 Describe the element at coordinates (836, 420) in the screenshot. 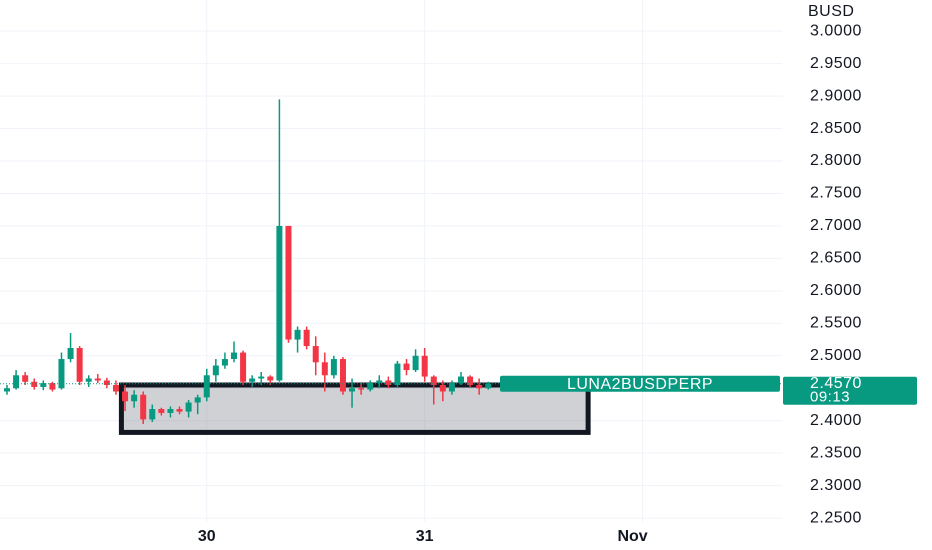

I see `y-tick-label: 2.4000` at that location.